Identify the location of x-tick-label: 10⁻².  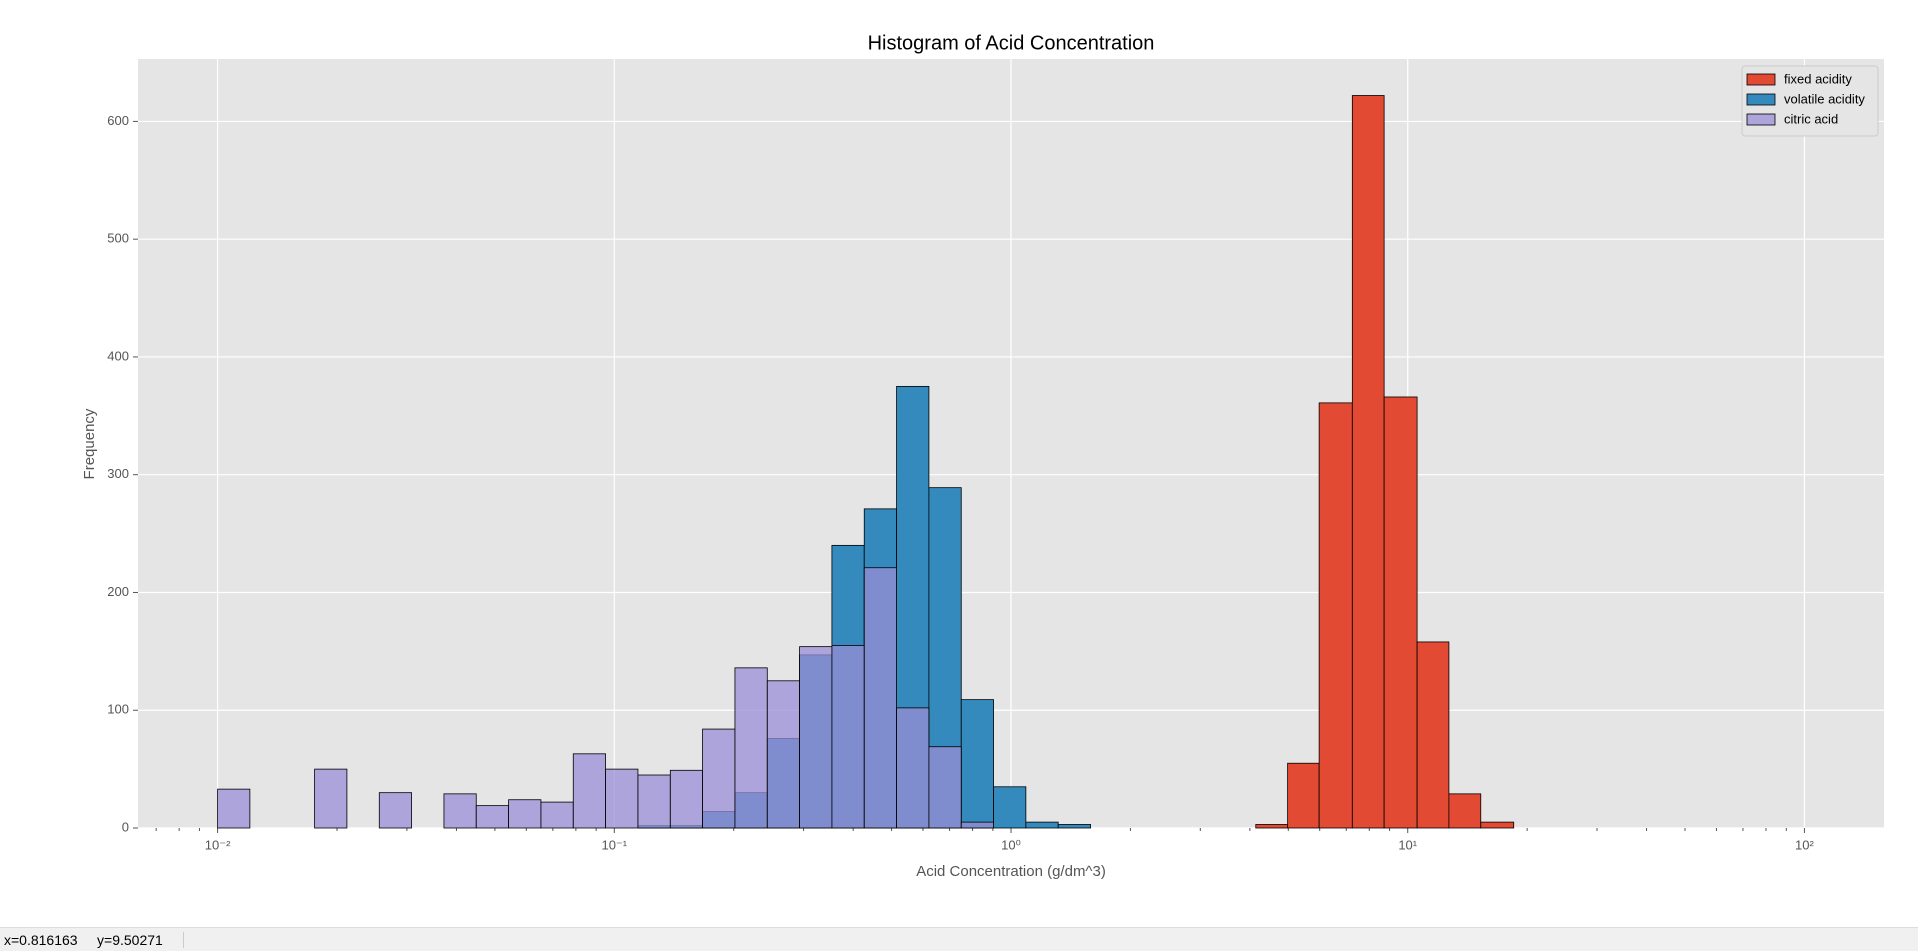
(218, 844).